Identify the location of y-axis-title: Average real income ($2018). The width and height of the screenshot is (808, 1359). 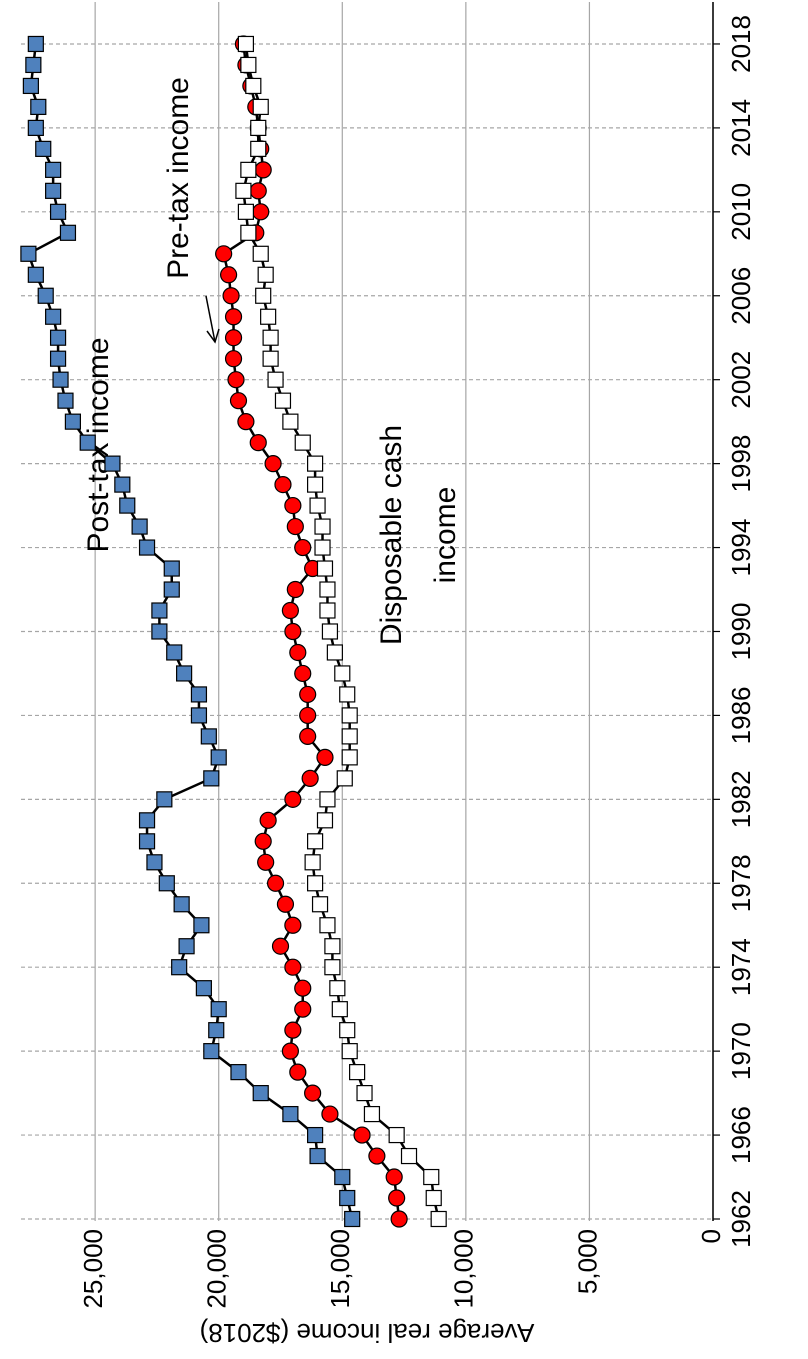
(367, 1333).